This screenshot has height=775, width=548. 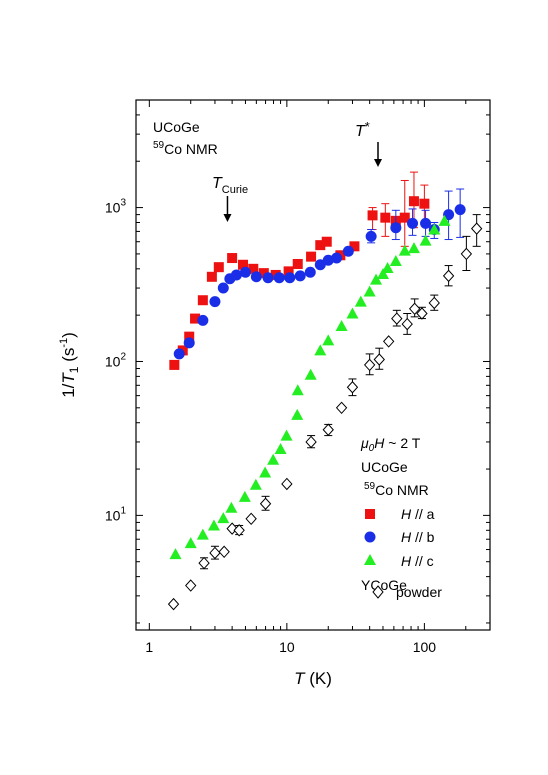 What do you see at coordinates (396, 489) in the screenshot?
I see `legend-group-ucoge-nmr: 59Co NMR` at bounding box center [396, 489].